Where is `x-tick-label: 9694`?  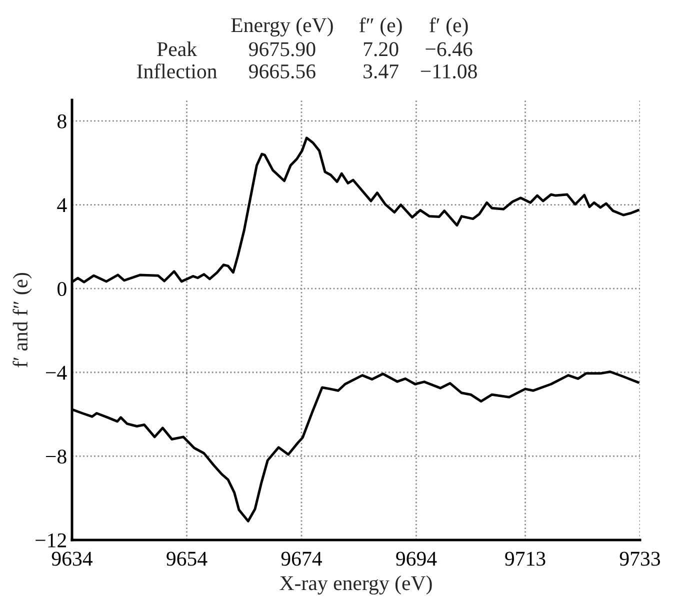 x-tick-label: 9694 is located at coordinates (416, 559).